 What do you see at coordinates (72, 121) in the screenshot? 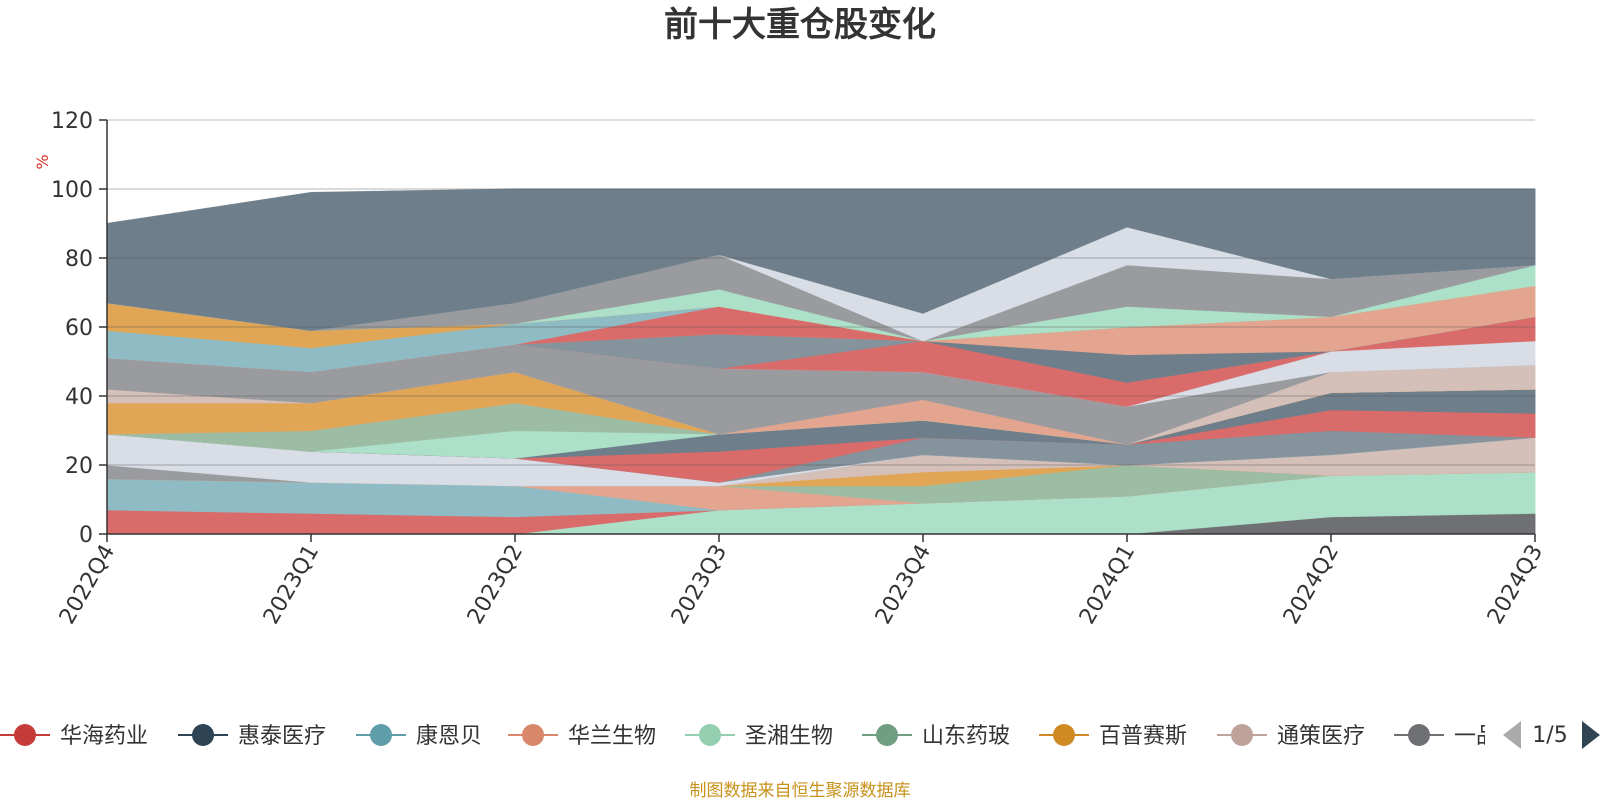
I see `y-tick-label-6: 120` at bounding box center [72, 121].